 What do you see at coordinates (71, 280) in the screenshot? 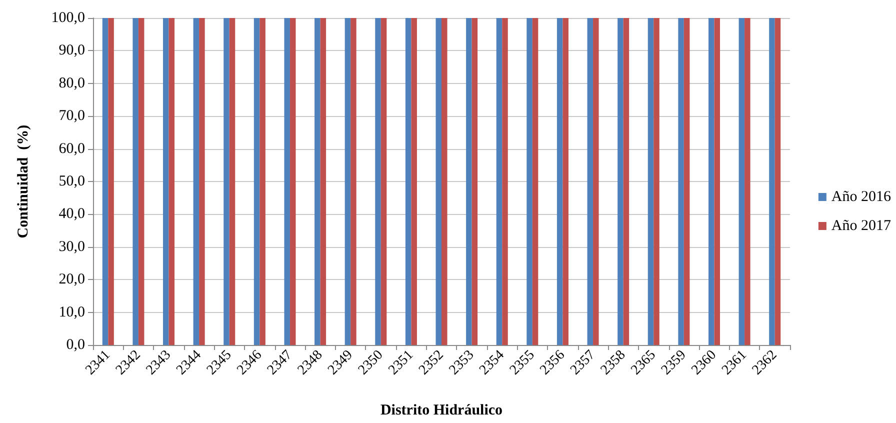
I see `y-tick-label: 20,0` at bounding box center [71, 280].